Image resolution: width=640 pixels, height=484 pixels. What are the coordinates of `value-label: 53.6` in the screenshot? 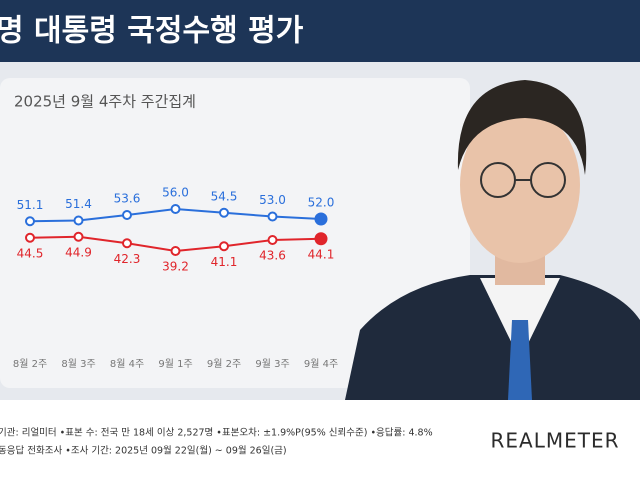 It's located at (127, 199).